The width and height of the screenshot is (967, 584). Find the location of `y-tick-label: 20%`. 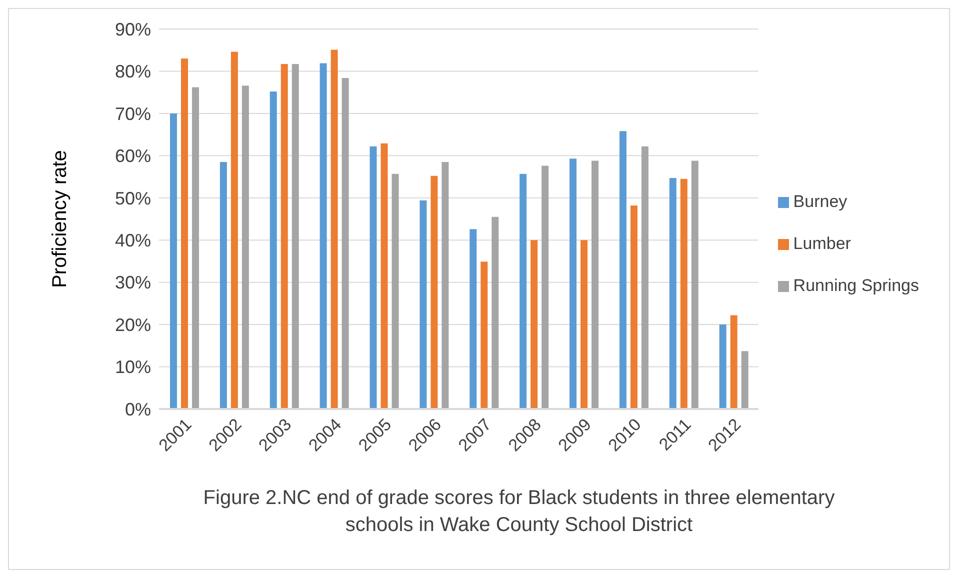

y-tick-label: 20% is located at coordinates (132, 324).